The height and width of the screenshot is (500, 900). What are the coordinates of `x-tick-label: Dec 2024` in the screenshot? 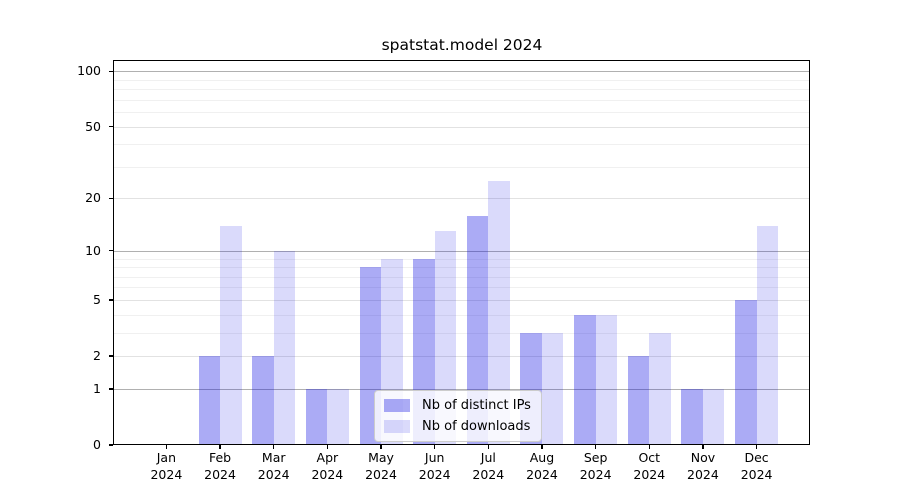 It's located at (757, 466).